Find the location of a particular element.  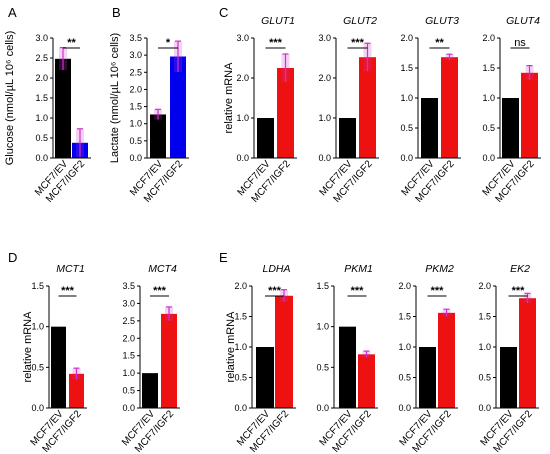

y-tick-label-c2-3: 3.0 is located at coordinates (324, 38).